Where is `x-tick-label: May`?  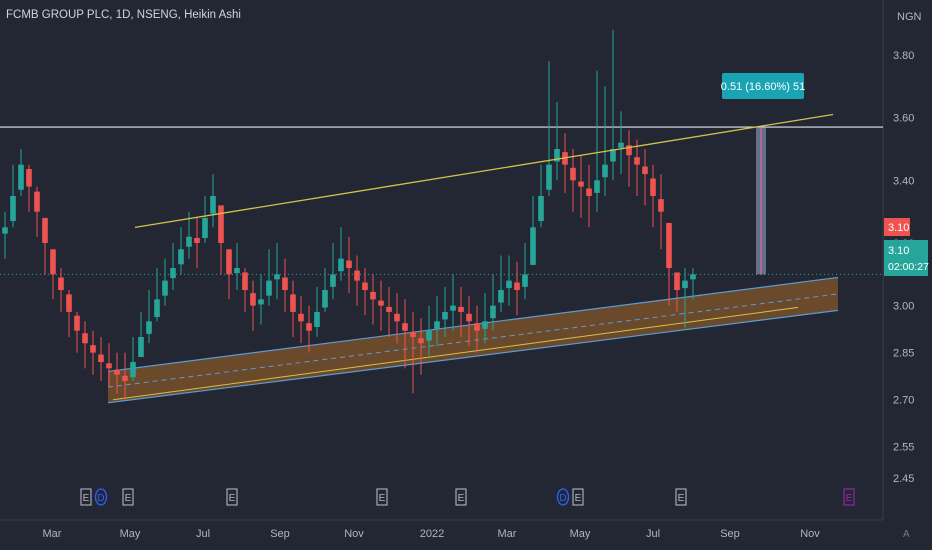 x-tick-label: May is located at coordinates (580, 534).